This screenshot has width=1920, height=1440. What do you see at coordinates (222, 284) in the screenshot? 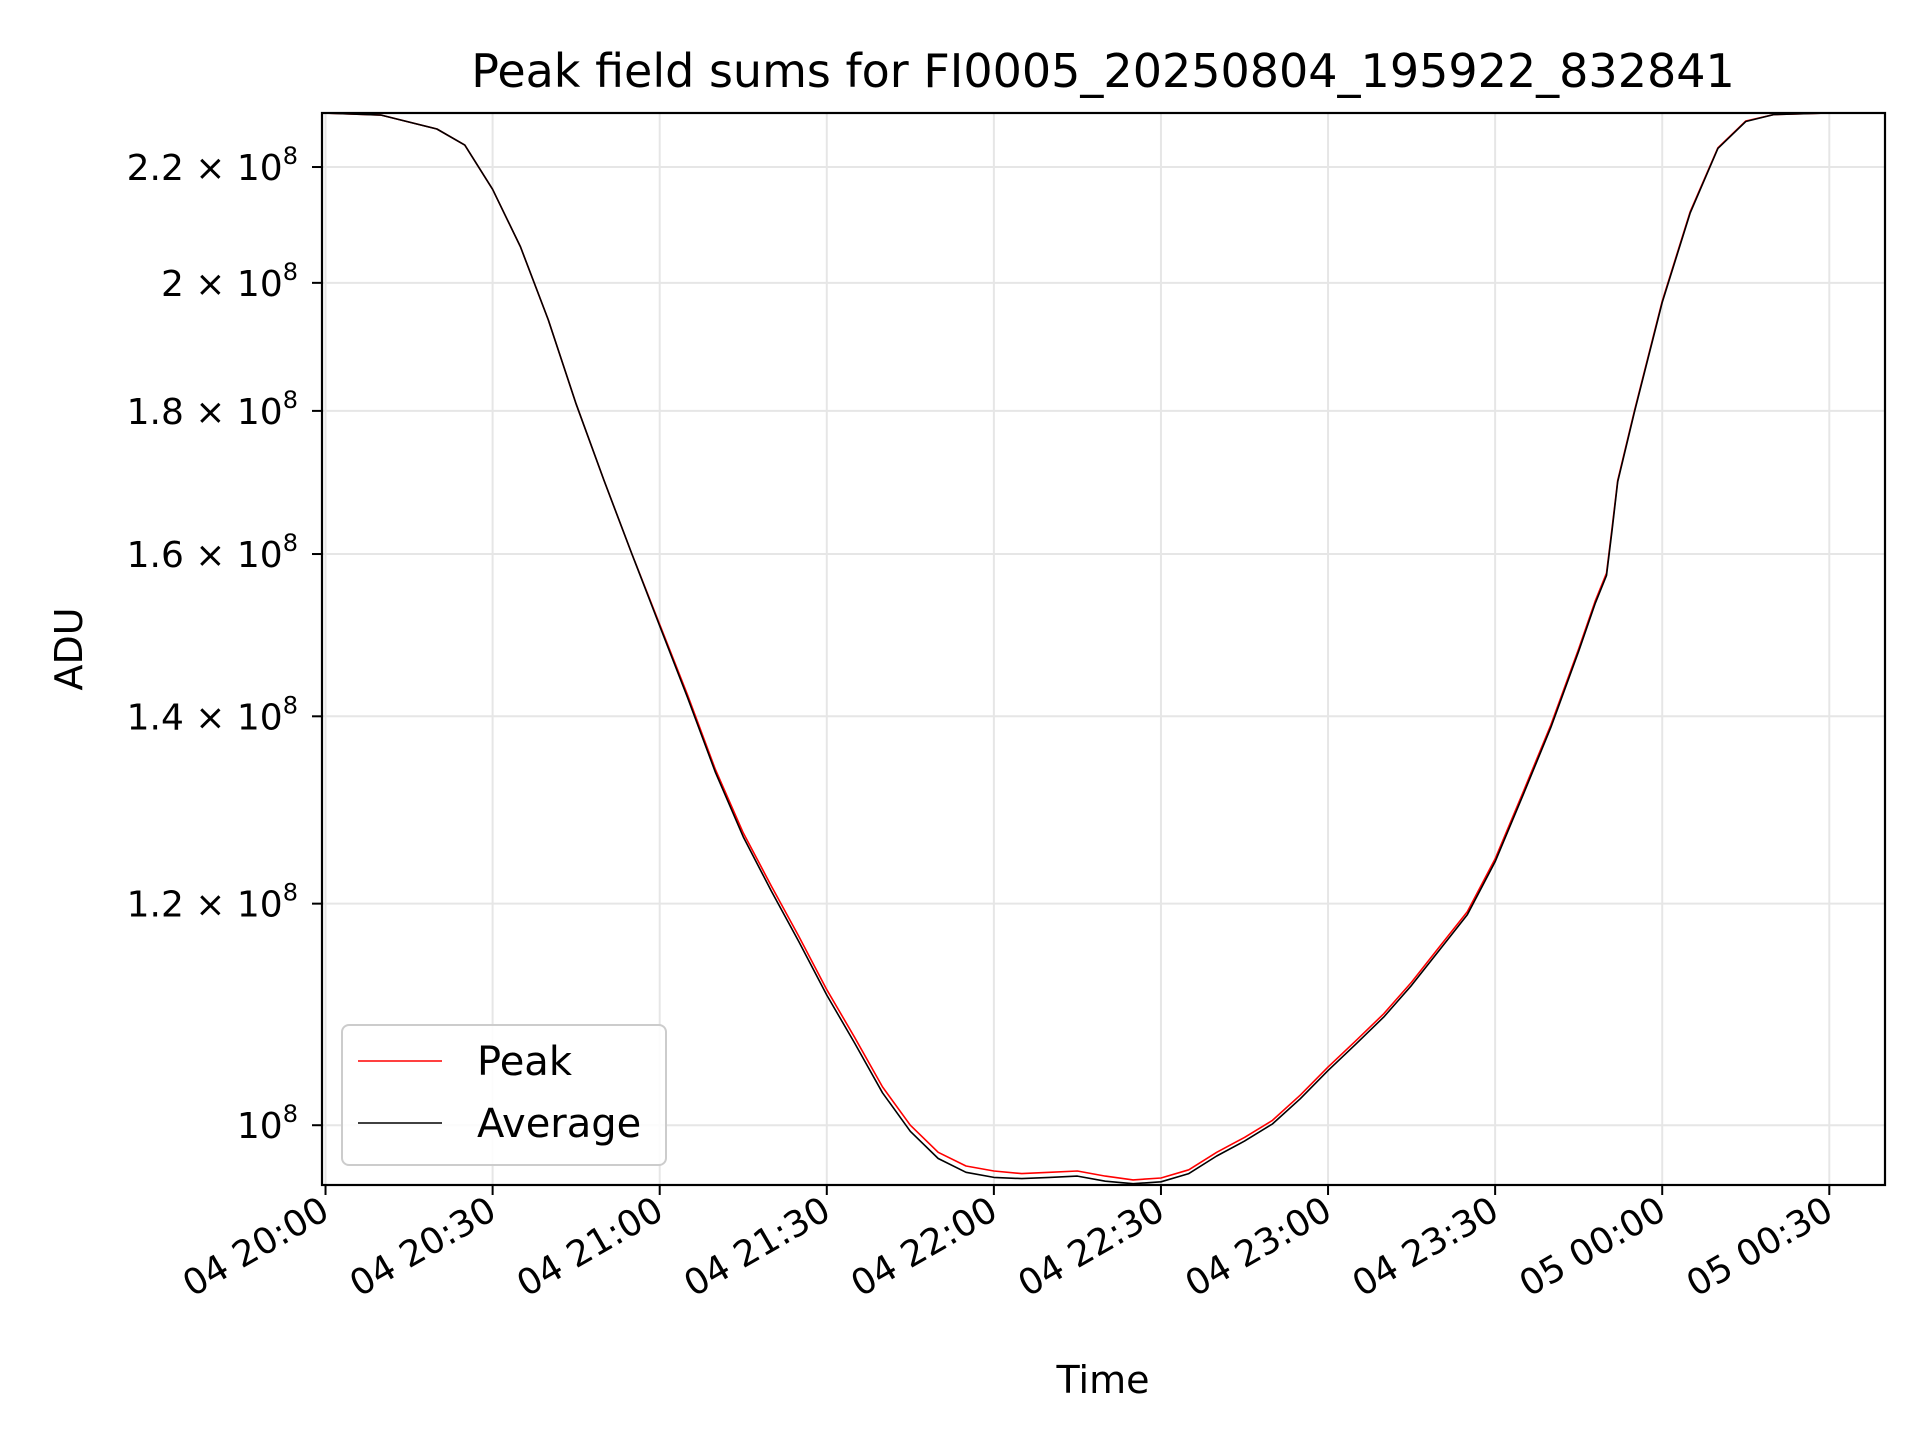
I see `y-tick-mantissa: 2 × 10` at bounding box center [222, 284].